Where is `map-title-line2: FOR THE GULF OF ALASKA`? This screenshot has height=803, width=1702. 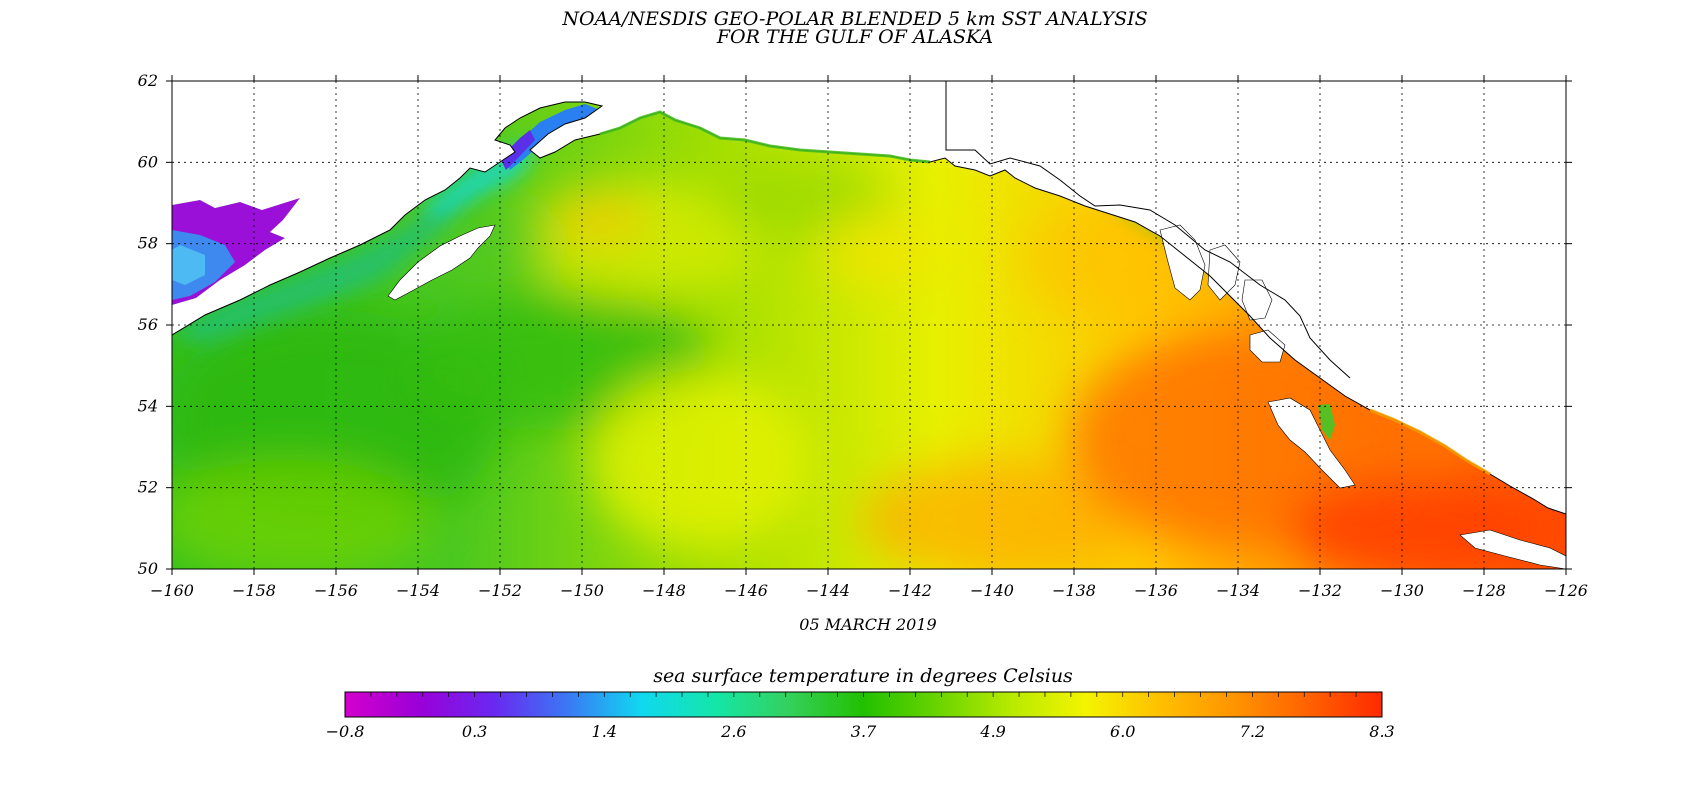
map-title-line2: FOR THE GULF OF ALASKA is located at coordinates (854, 37).